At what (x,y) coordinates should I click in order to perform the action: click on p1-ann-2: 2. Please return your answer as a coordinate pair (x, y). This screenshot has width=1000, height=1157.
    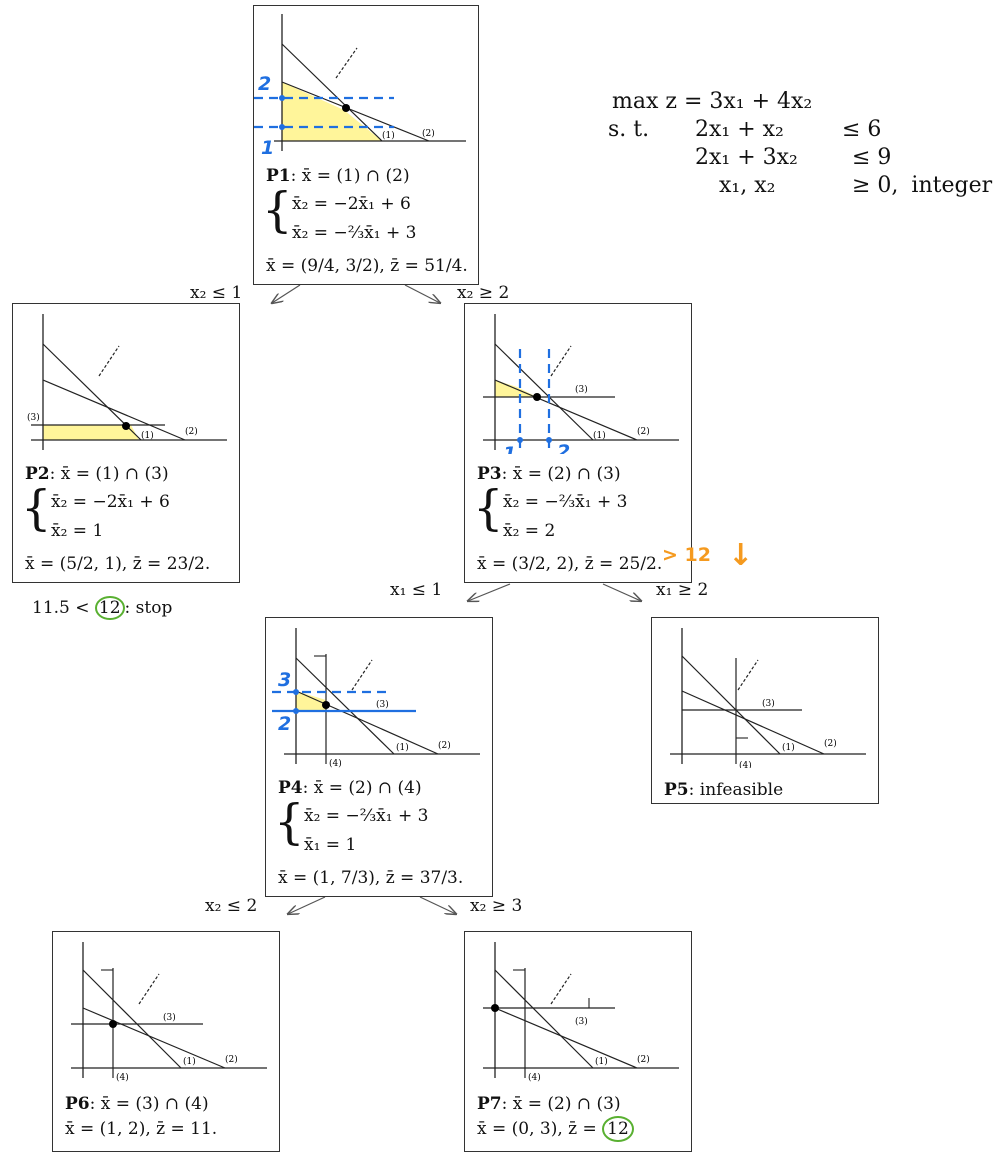
    Looking at the image, I should click on (264, 84).